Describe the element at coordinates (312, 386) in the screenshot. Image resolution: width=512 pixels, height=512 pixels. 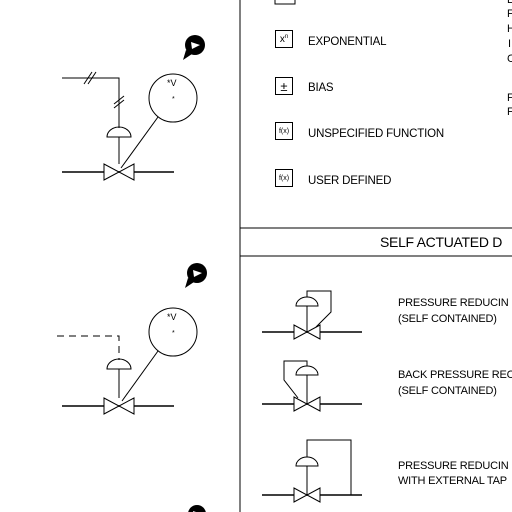
I see `back-pressure-regulator-symbol` at that location.